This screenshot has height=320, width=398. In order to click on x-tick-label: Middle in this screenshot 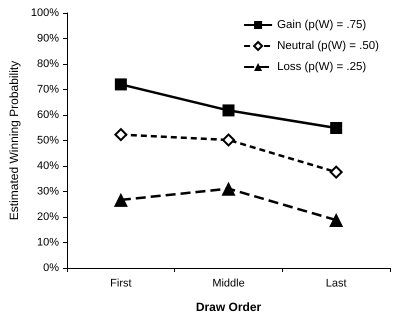, I will do `click(228, 284)`.